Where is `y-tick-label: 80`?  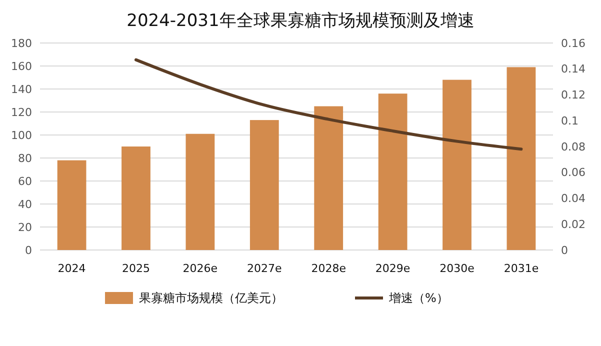
y-tick-label: 80 is located at coordinates (25, 158).